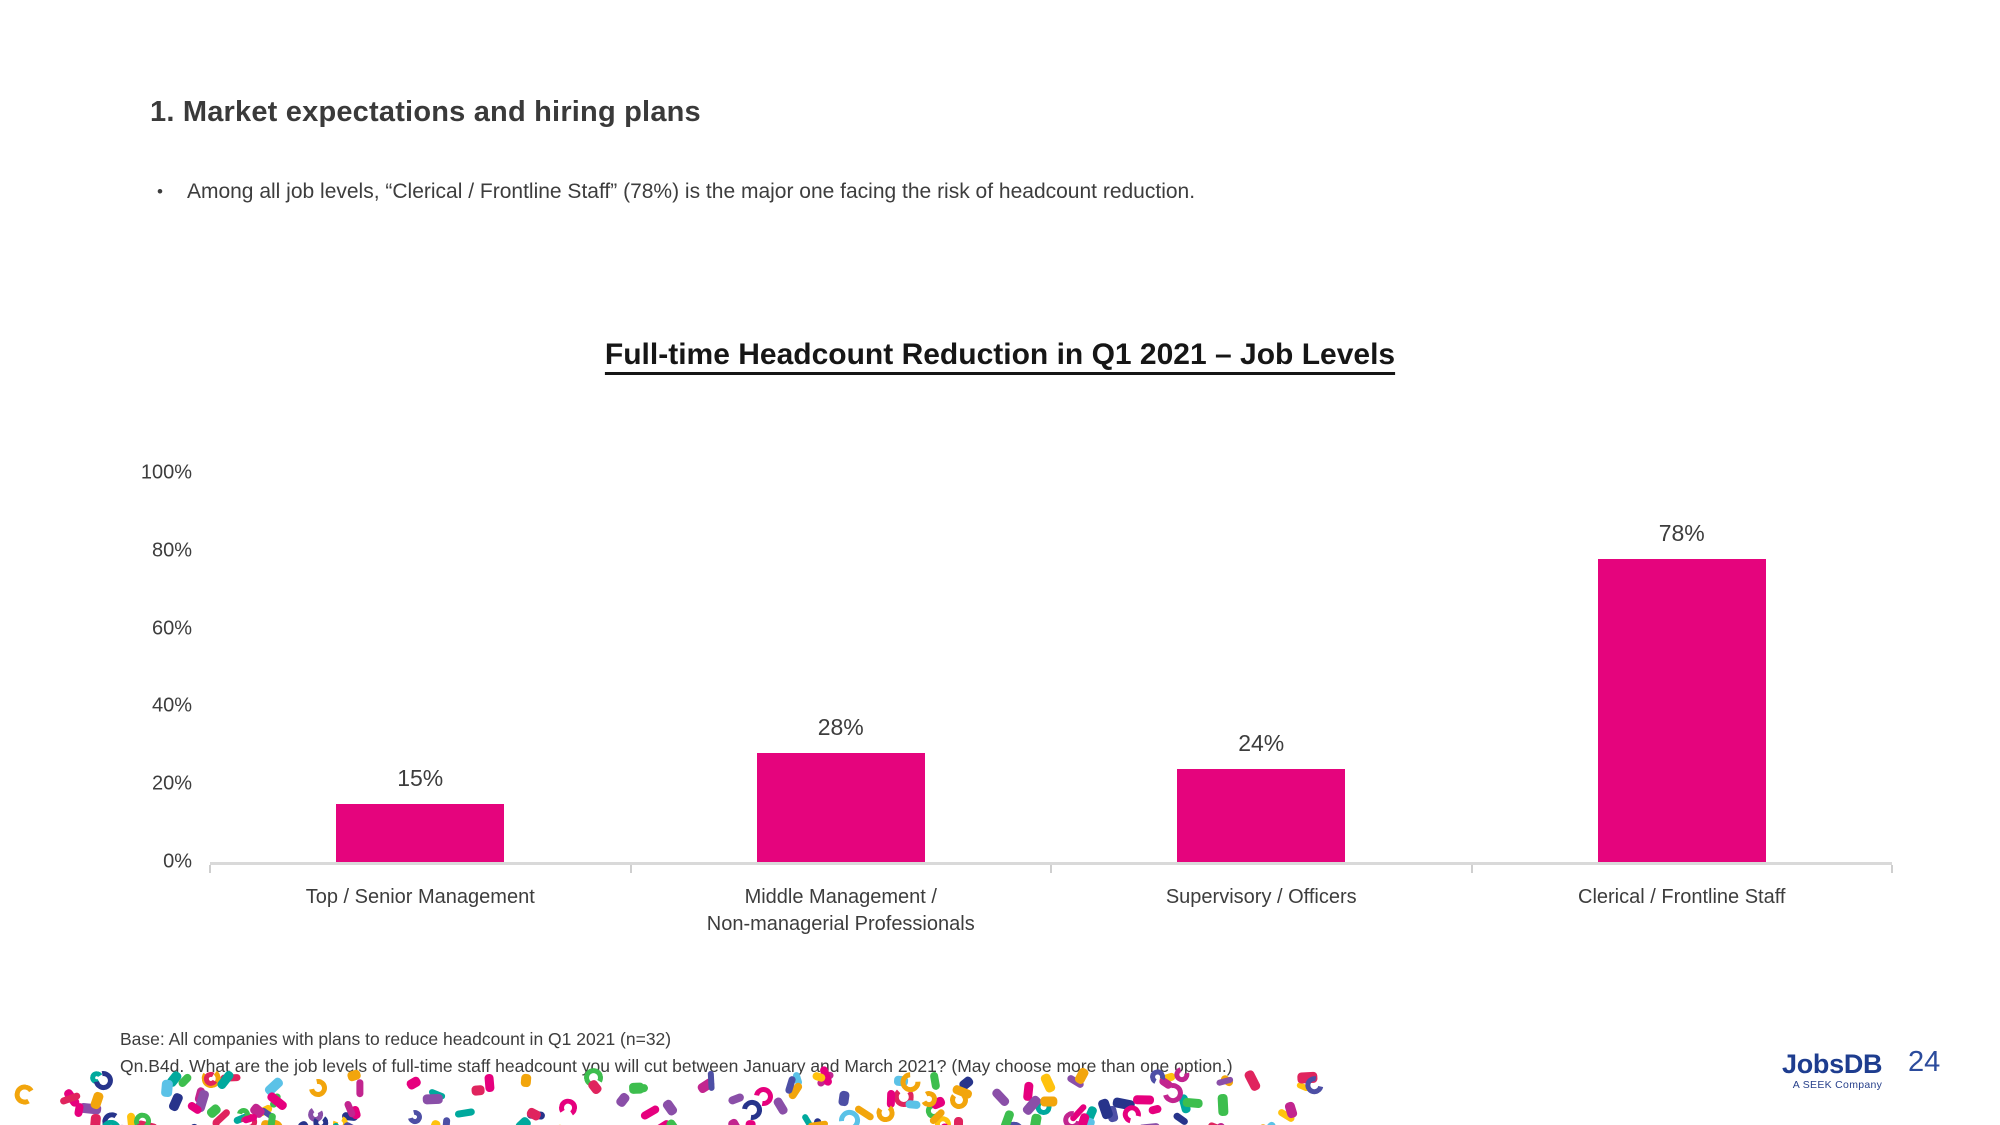  Describe the element at coordinates (1832, 1064) in the screenshot. I see `jobsdb-logo-text: JobsDB` at that location.